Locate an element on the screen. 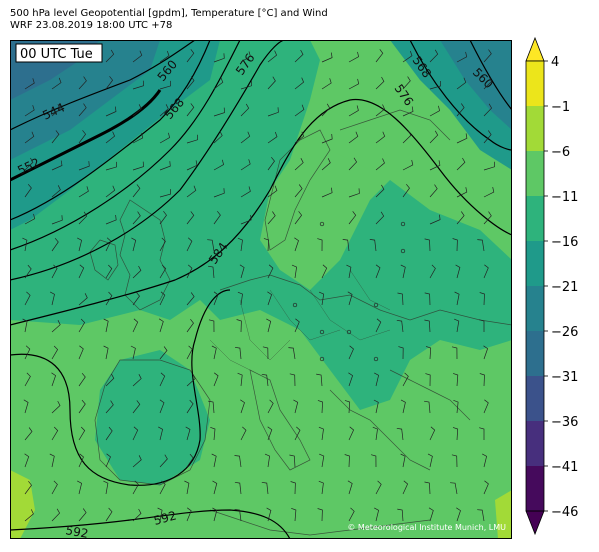 The width and height of the screenshot is (599, 552). colorbar-tick-label: −26 is located at coordinates (564, 332).